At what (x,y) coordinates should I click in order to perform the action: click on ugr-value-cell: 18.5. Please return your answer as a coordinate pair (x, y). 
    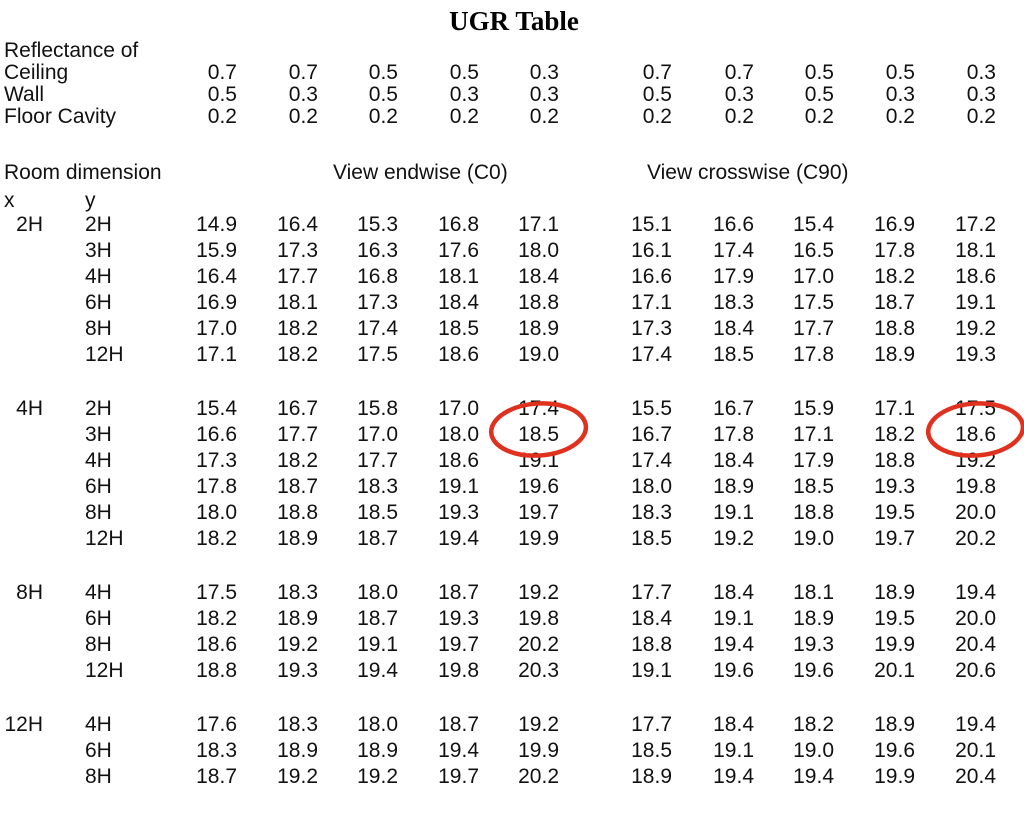
    Looking at the image, I should click on (615, 751).